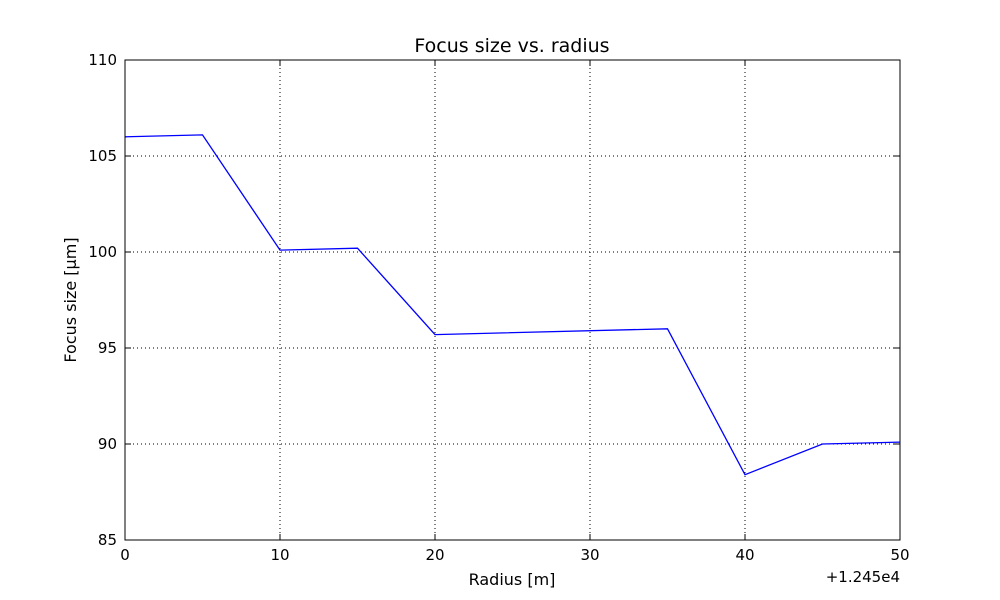 This screenshot has height=600, width=1000. What do you see at coordinates (511, 46) in the screenshot?
I see `chart-title: Focus size vs. radius` at bounding box center [511, 46].